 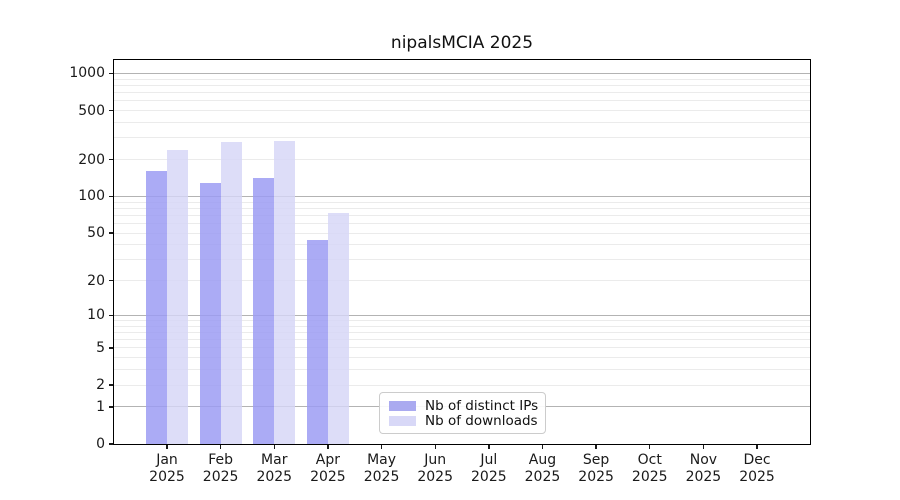 I want to click on y-tick-label: 1, so click(x=100, y=406).